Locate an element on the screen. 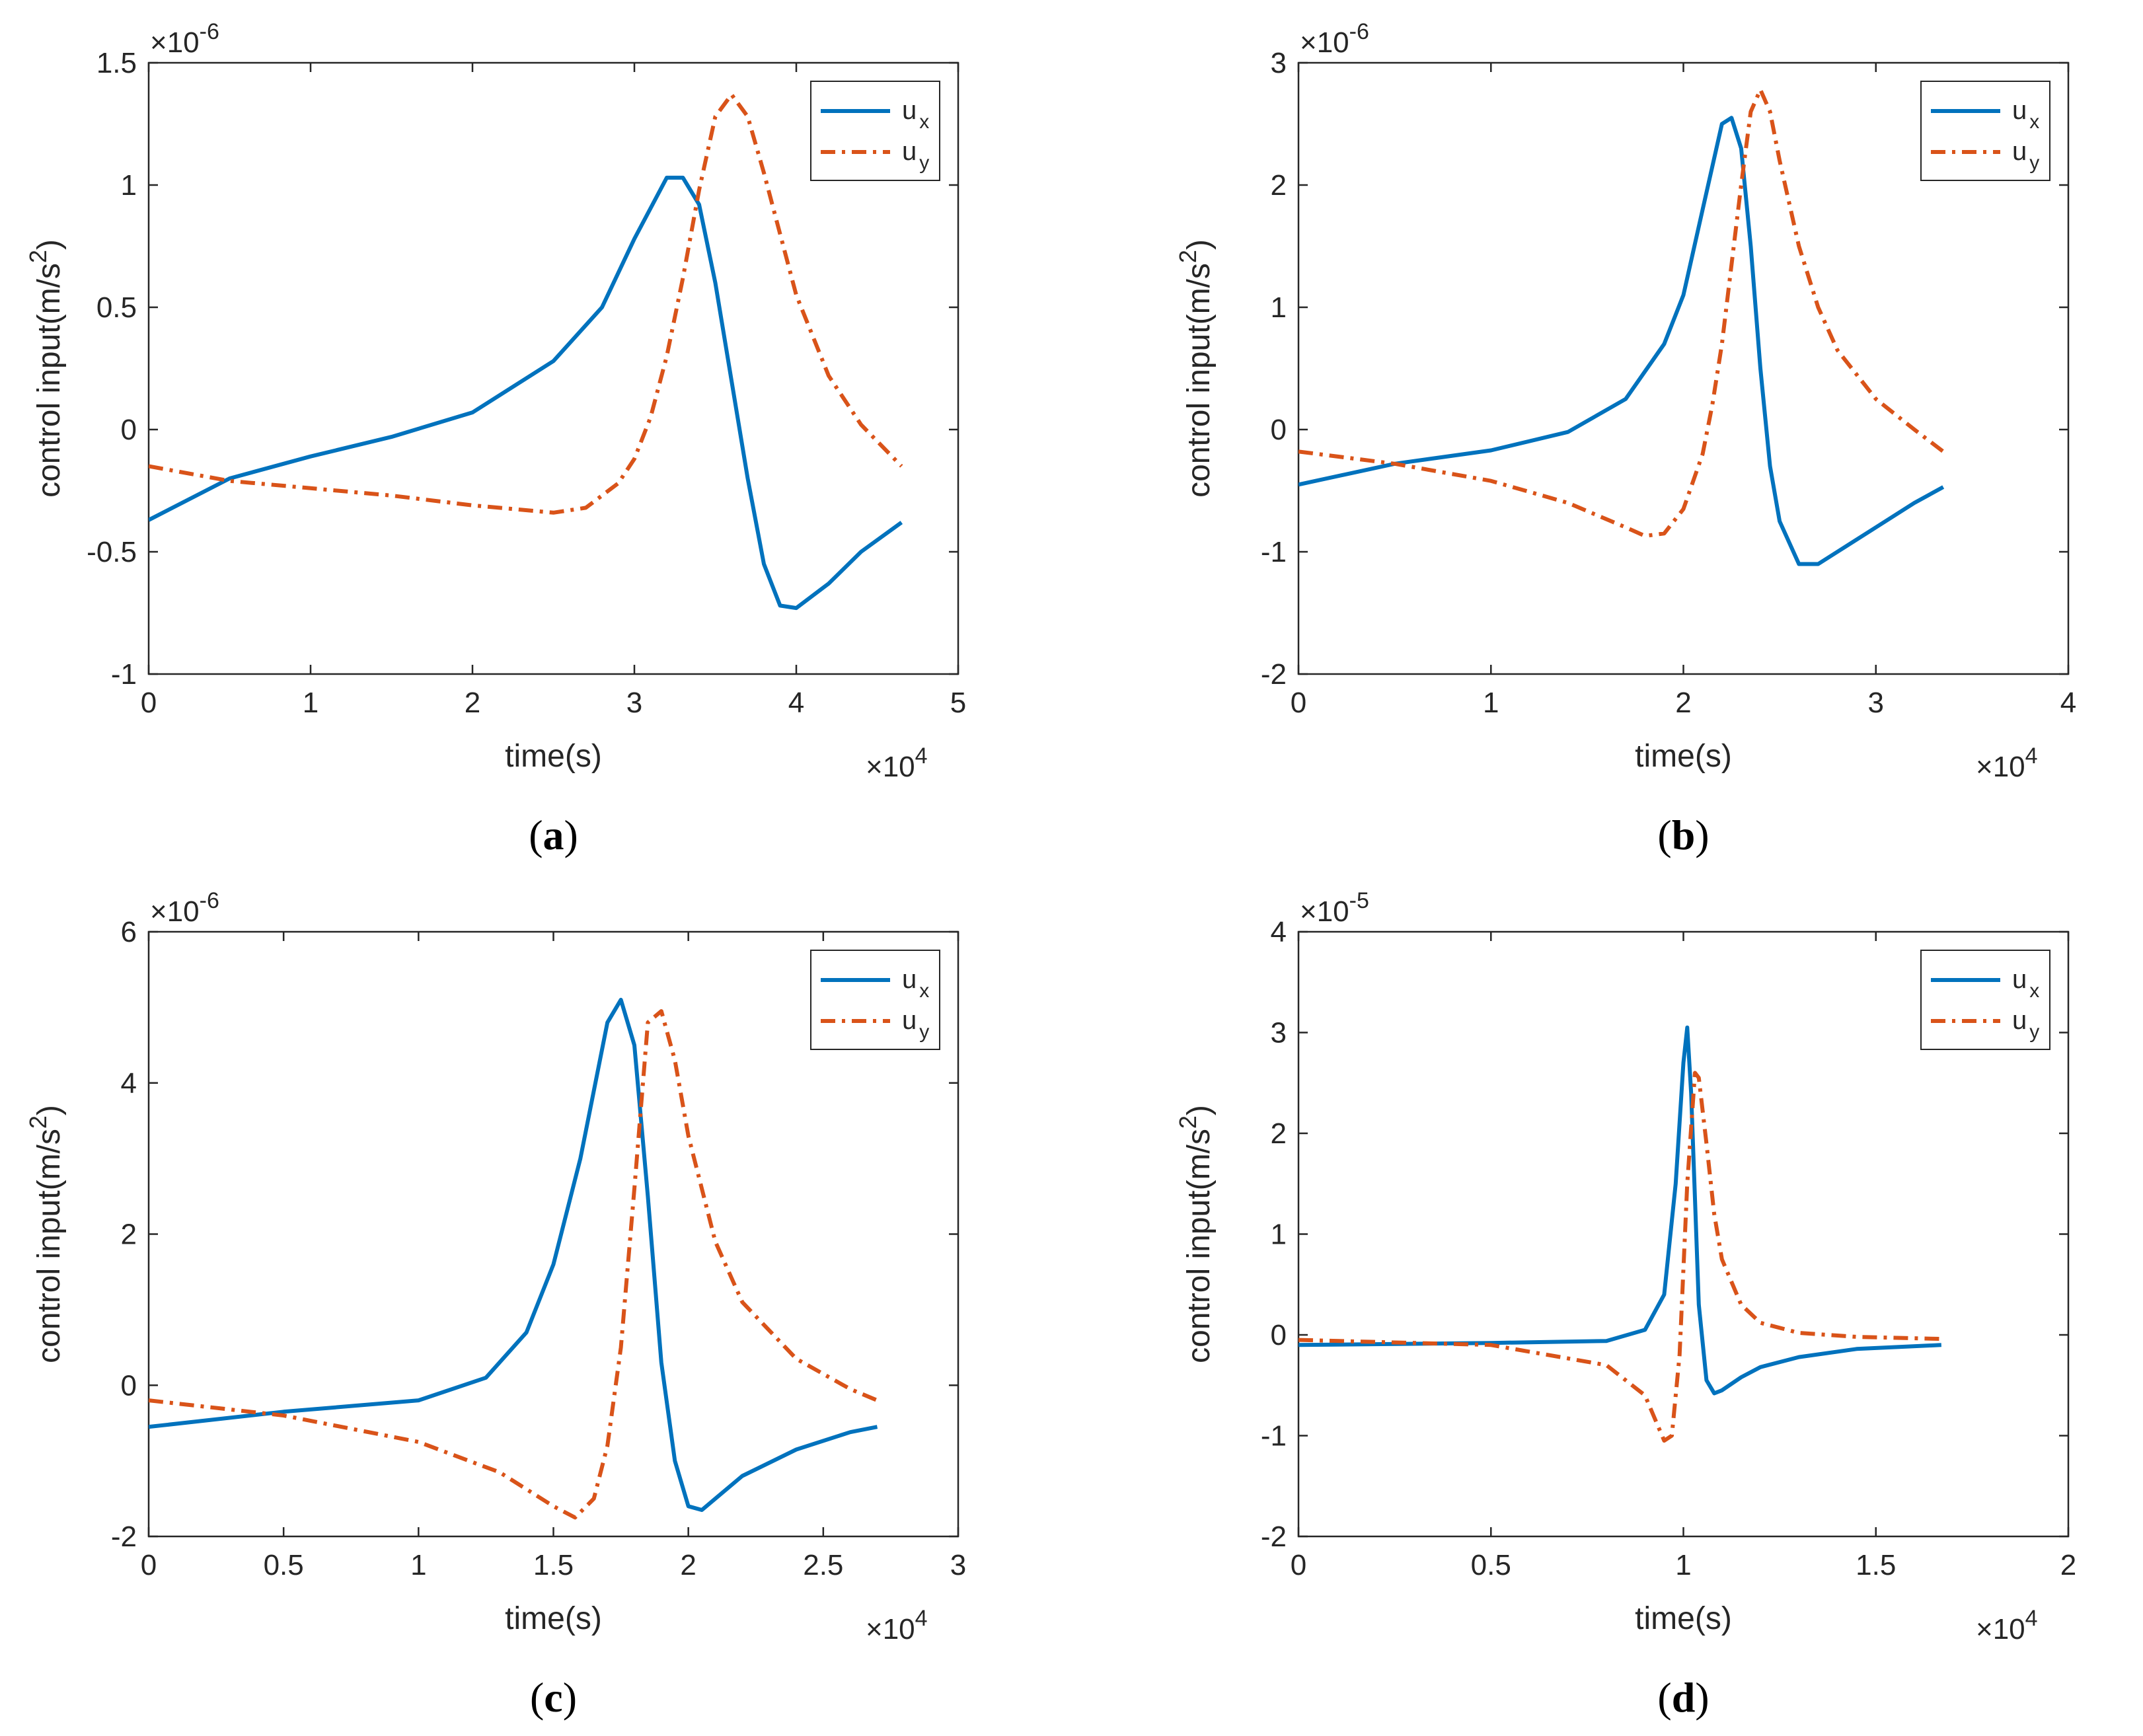 The height and width of the screenshot is (1736, 2143). y-exponent-label: ×10⁻⁵ is located at coordinates (1334, 908).